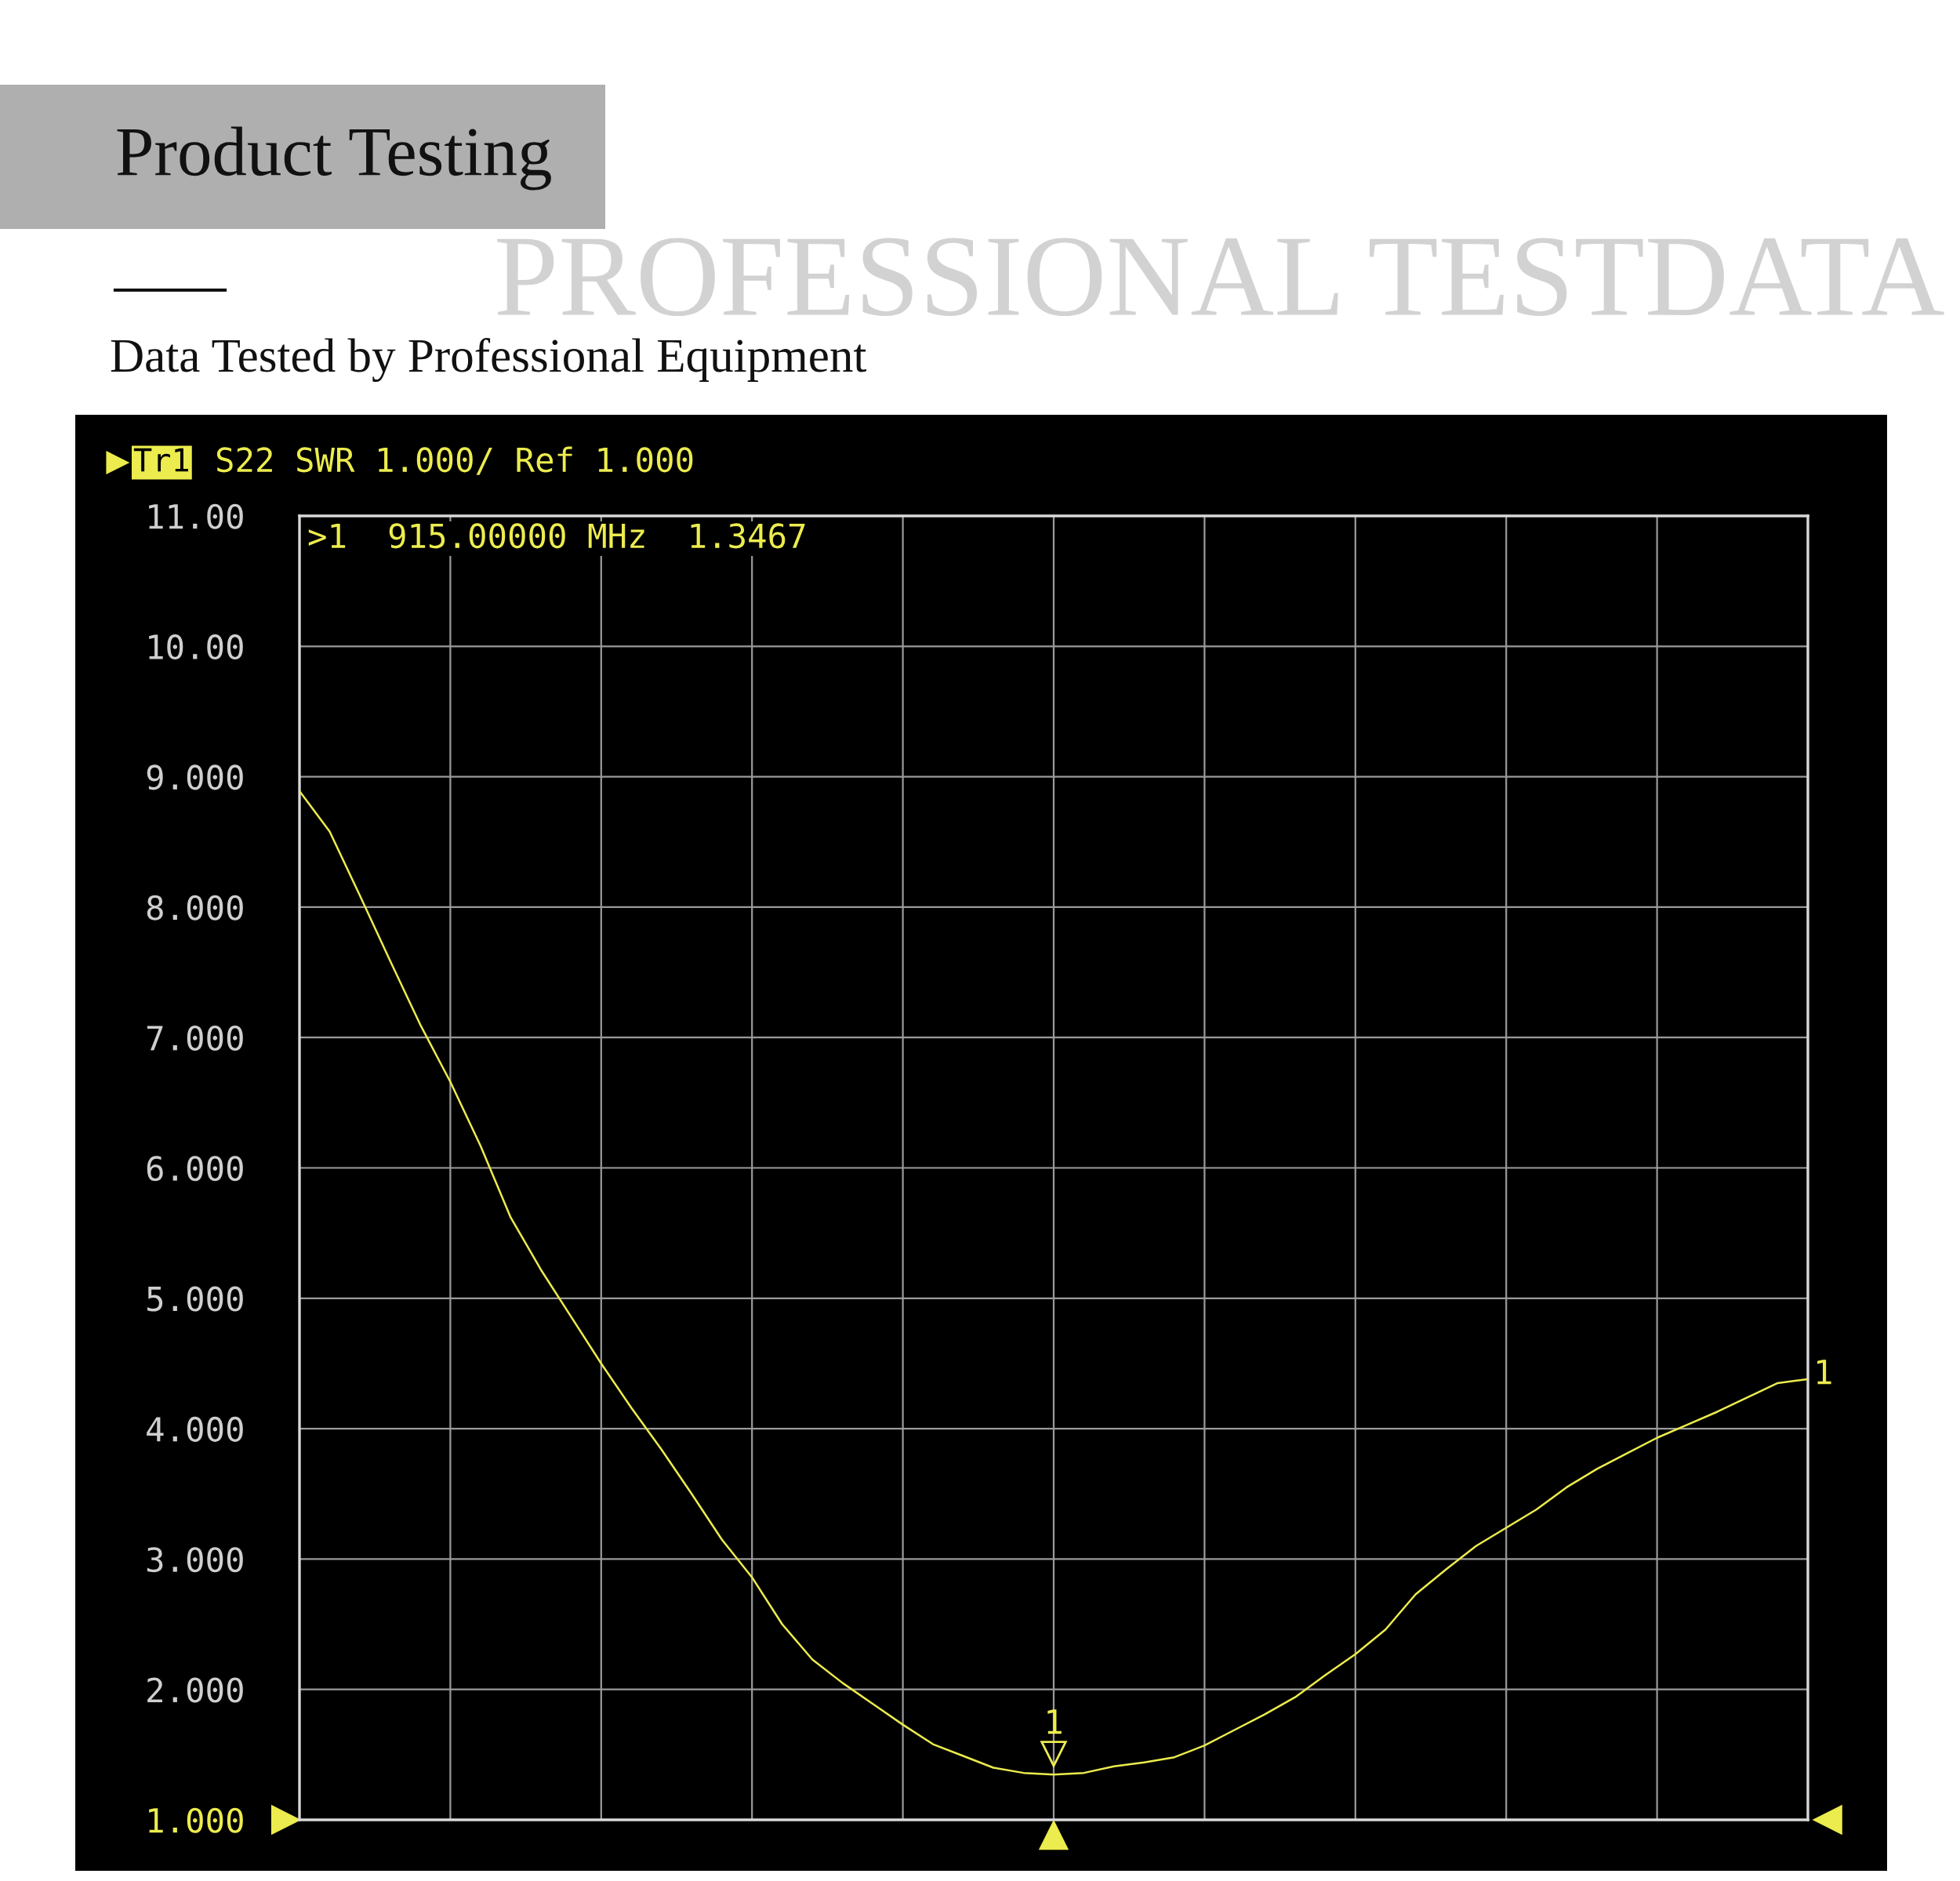  Describe the element at coordinates (195, 1560) in the screenshot. I see `y-tick-label: 3.000` at that location.